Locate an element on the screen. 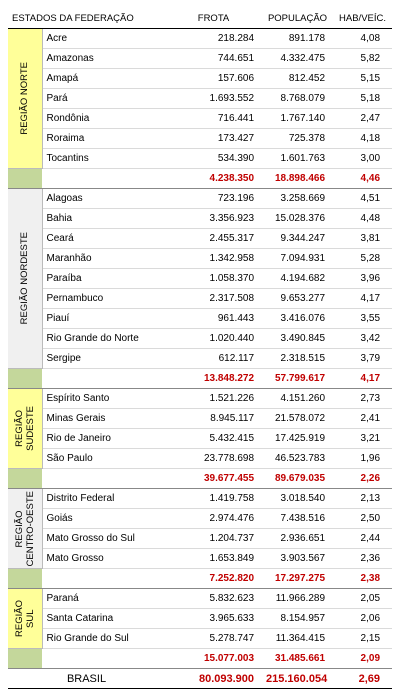 The width and height of the screenshot is (400, 694). state-name: Rio Grande do Sul is located at coordinates (104, 638).